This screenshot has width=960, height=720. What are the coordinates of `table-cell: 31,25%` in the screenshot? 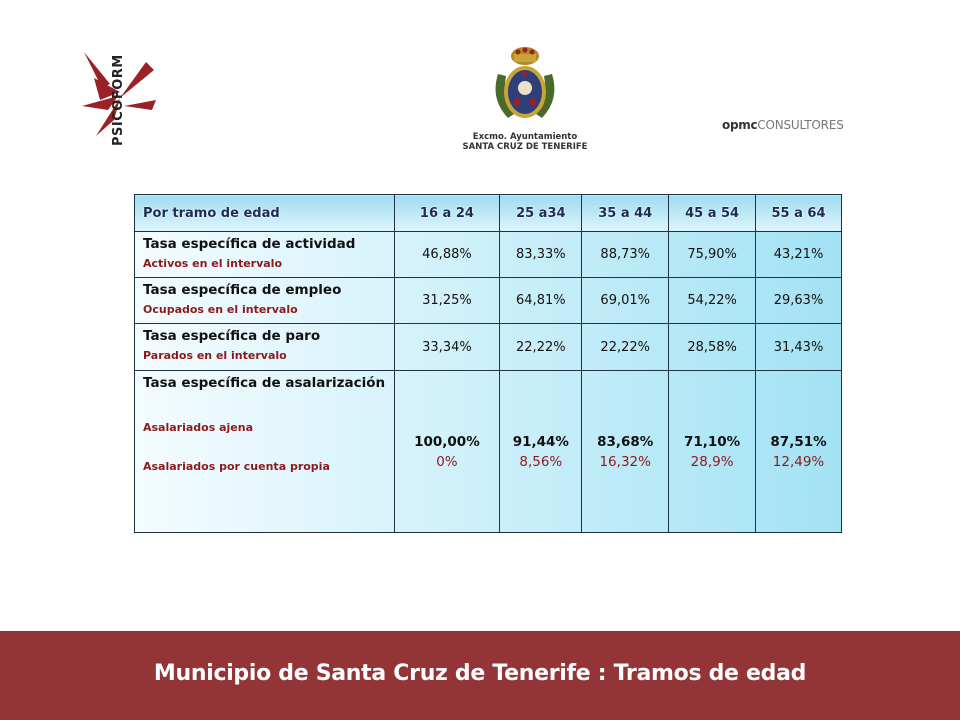 It's located at (447, 300).